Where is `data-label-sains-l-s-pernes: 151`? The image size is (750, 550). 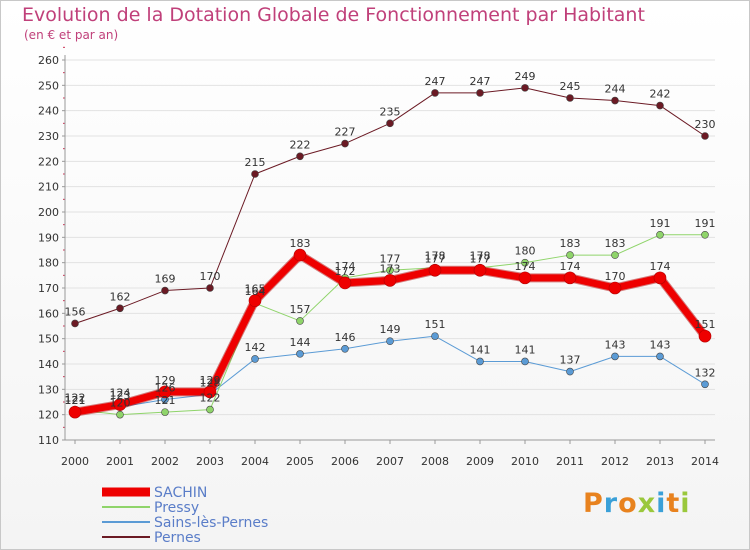
data-label-sains-l-s-pernes: 151 is located at coordinates (435, 324).